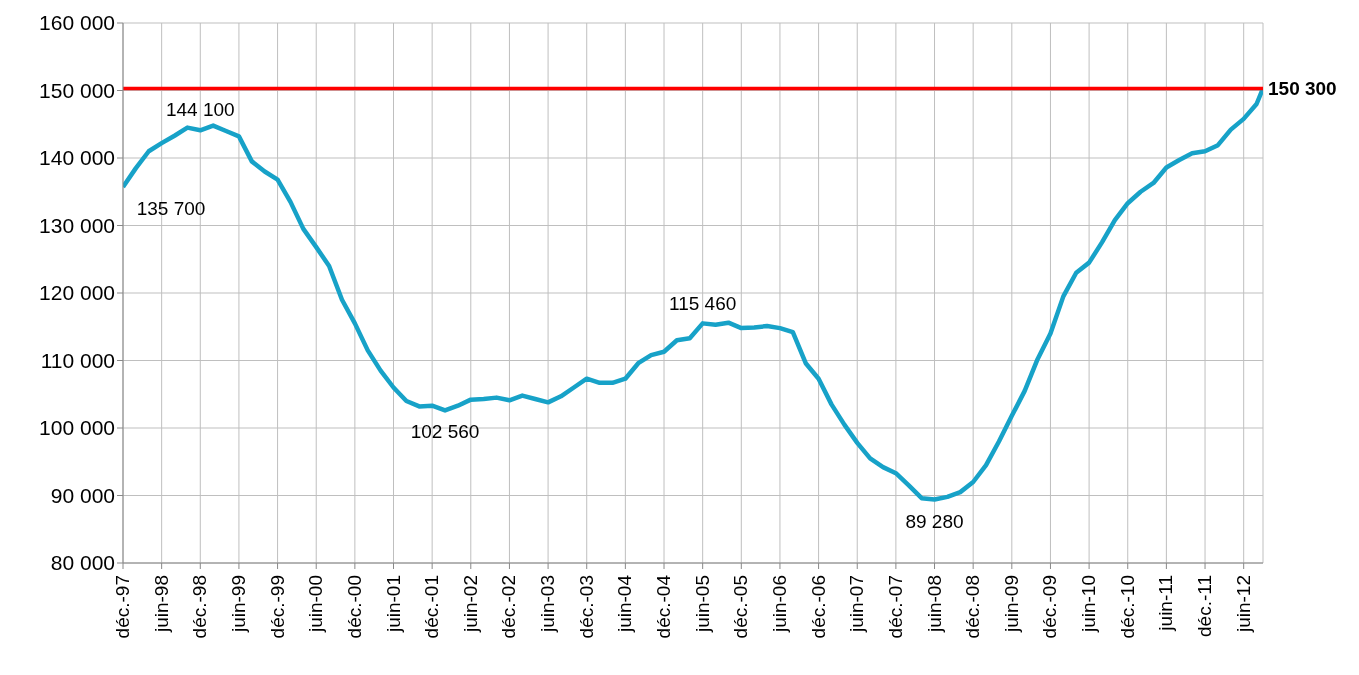 Image resolution: width=1359 pixels, height=675 pixels. Describe the element at coordinates (82, 495) in the screenshot. I see `y-tick-label: 90 000` at that location.